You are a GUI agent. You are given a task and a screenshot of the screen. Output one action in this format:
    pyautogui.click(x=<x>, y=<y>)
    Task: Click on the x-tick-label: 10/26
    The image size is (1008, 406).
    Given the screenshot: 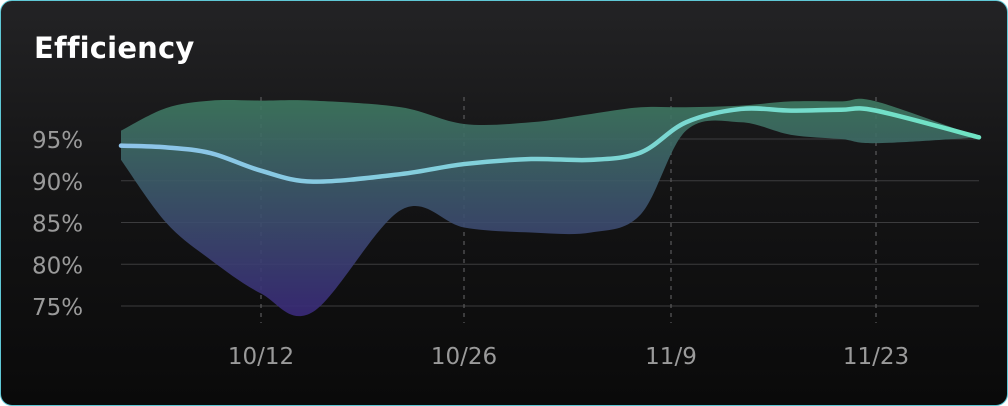 What is the action you would take?
    pyautogui.click(x=464, y=357)
    